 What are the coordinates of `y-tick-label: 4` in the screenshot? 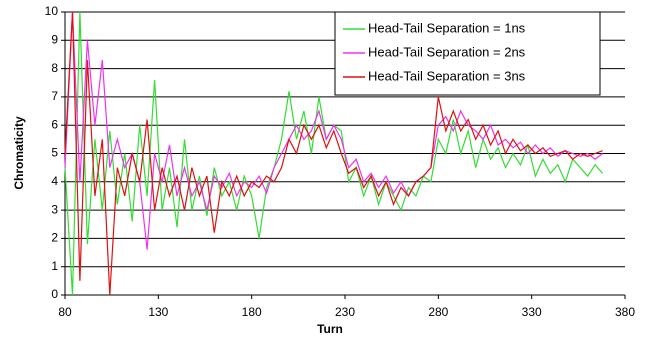 It's located at (54, 181).